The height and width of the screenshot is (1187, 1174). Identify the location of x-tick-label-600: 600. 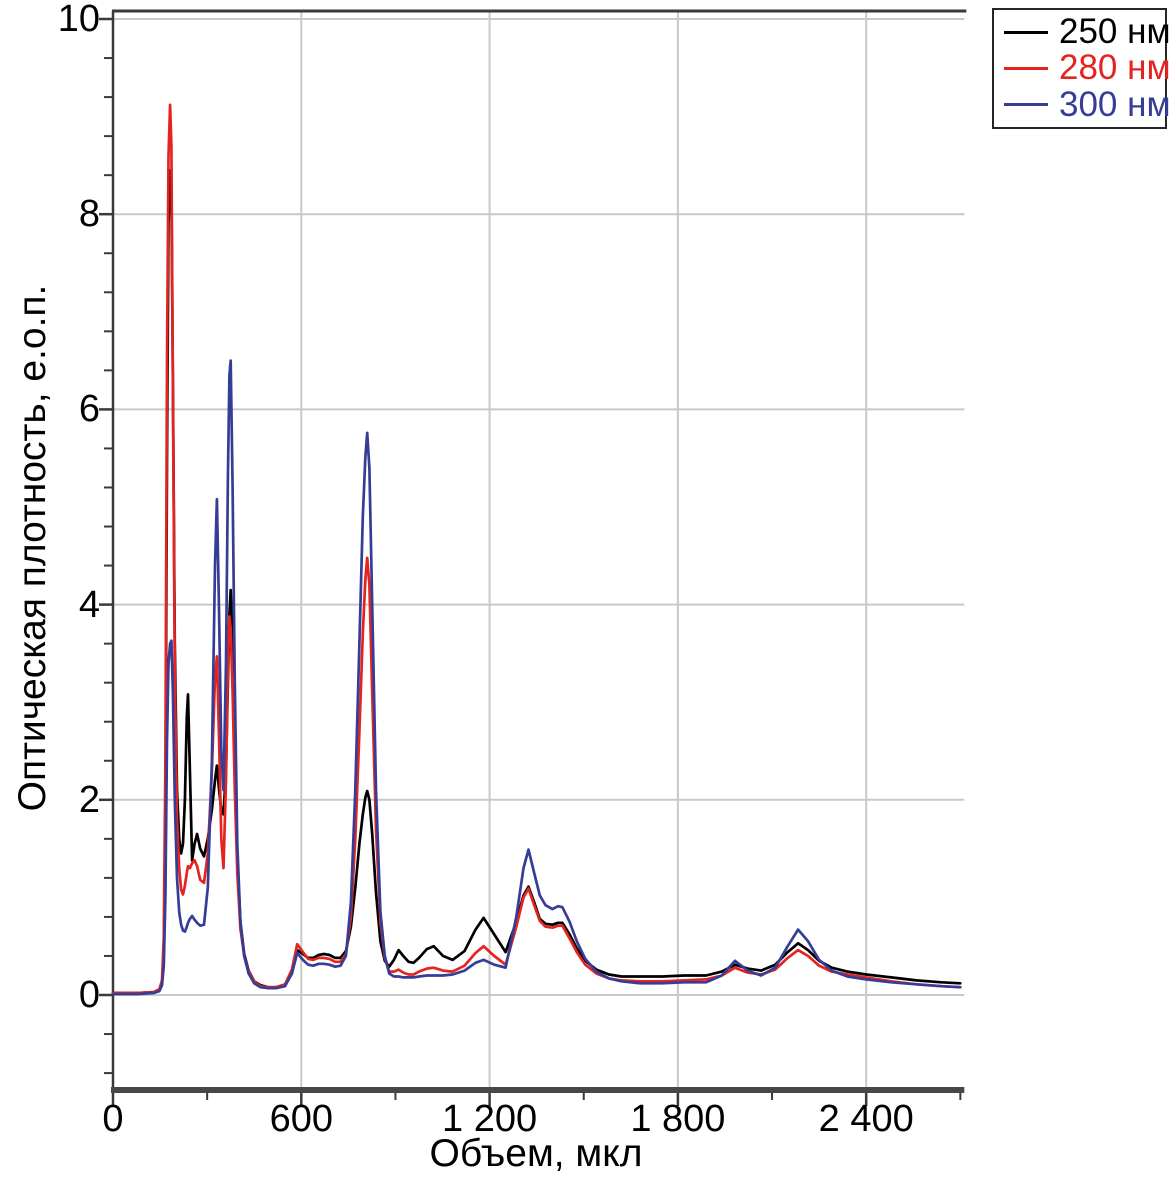
(301, 1119).